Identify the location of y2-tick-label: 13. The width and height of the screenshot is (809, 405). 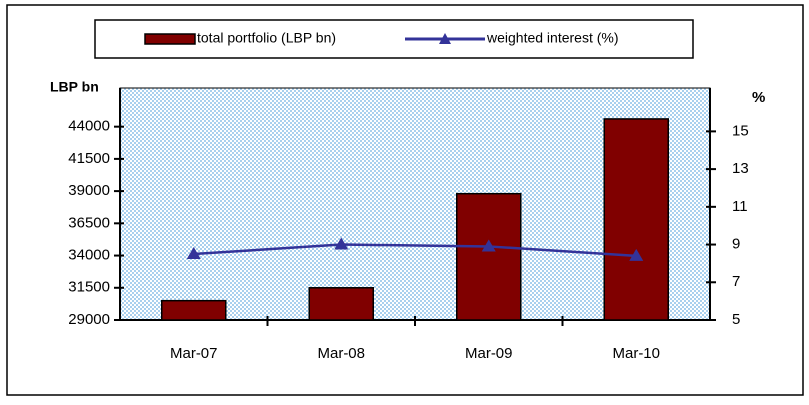
(740, 168).